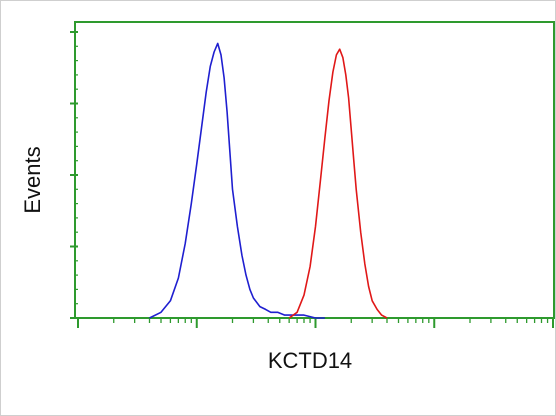 The image size is (556, 416). Describe the element at coordinates (338, 183) in the screenshot. I see `series-line-red` at that location.